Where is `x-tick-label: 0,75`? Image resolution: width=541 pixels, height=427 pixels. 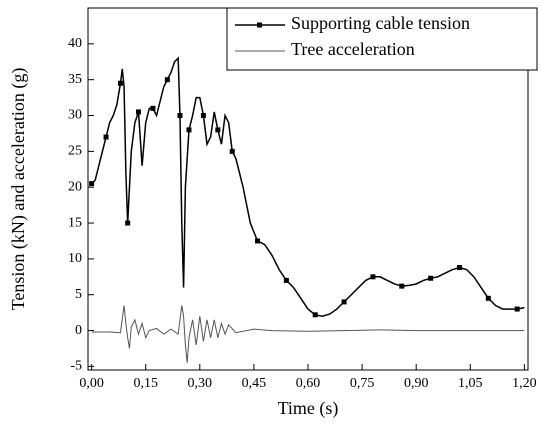 x-tick-label: 0,75 is located at coordinates (362, 383).